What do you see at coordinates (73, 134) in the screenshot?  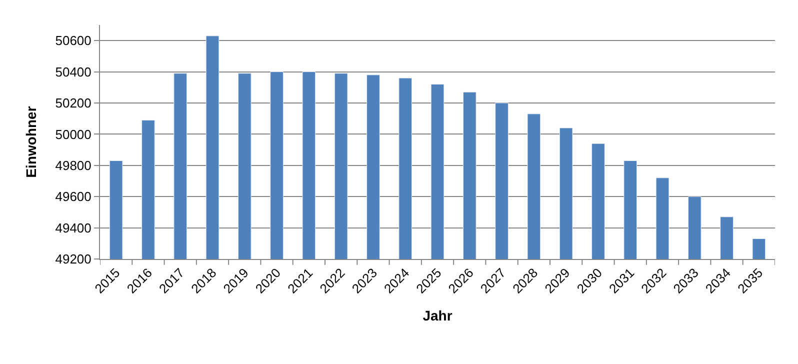 I see `y-tick-label: 50000` at bounding box center [73, 134].